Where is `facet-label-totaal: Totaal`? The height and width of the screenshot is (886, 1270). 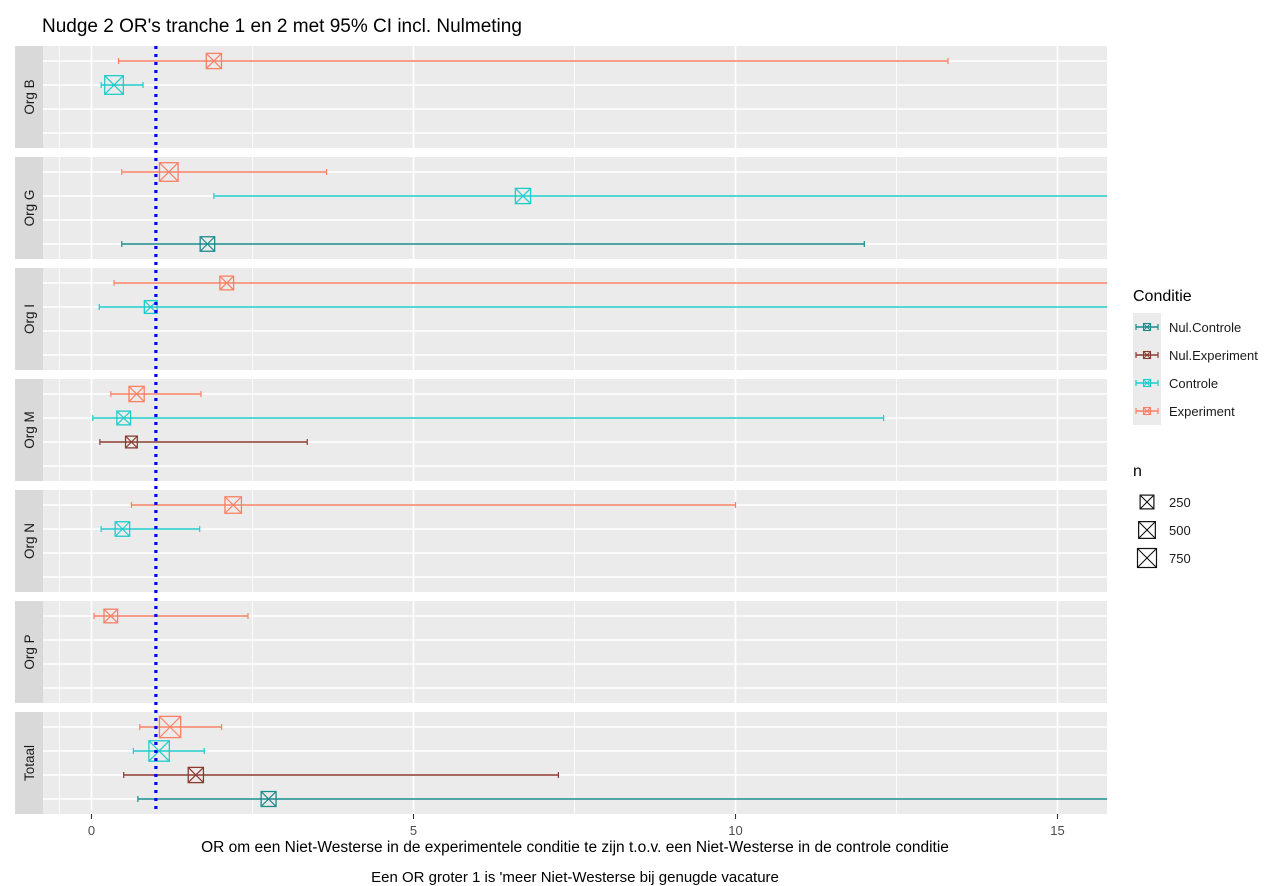
facet-label-totaal: Totaal is located at coordinates (29, 763).